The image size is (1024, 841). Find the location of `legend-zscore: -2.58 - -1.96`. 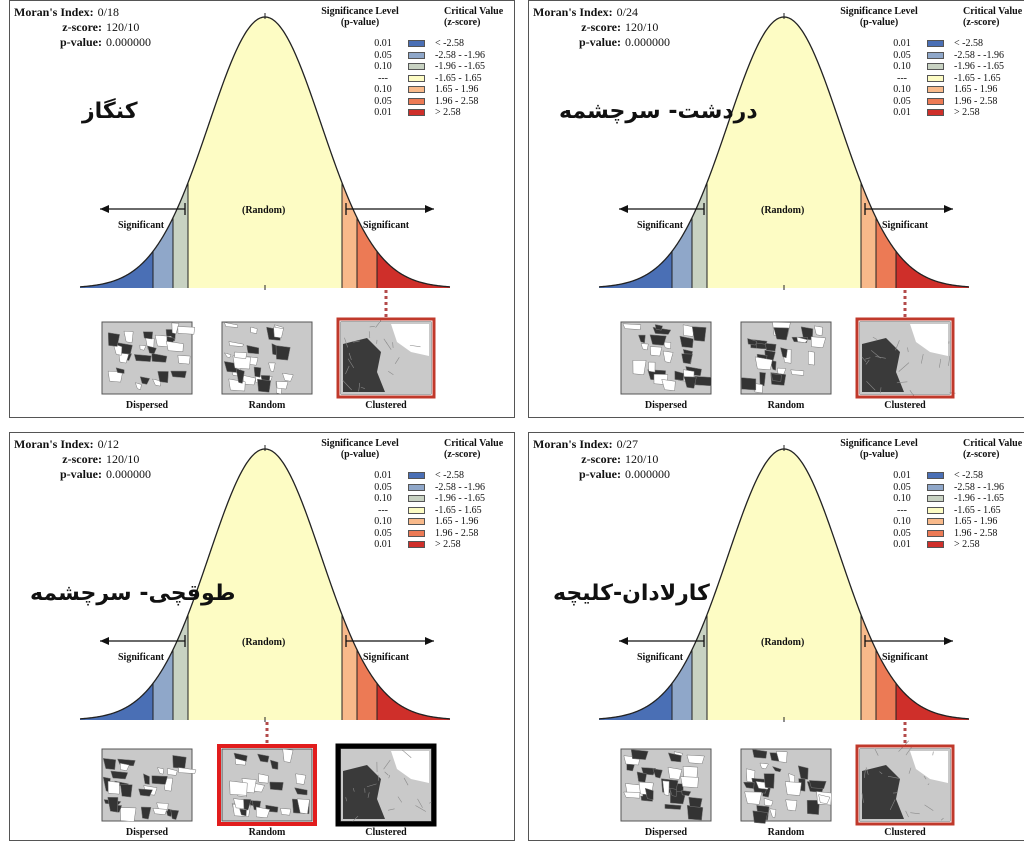

legend-zscore: -2.58 - -1.96 is located at coordinates (460, 487).